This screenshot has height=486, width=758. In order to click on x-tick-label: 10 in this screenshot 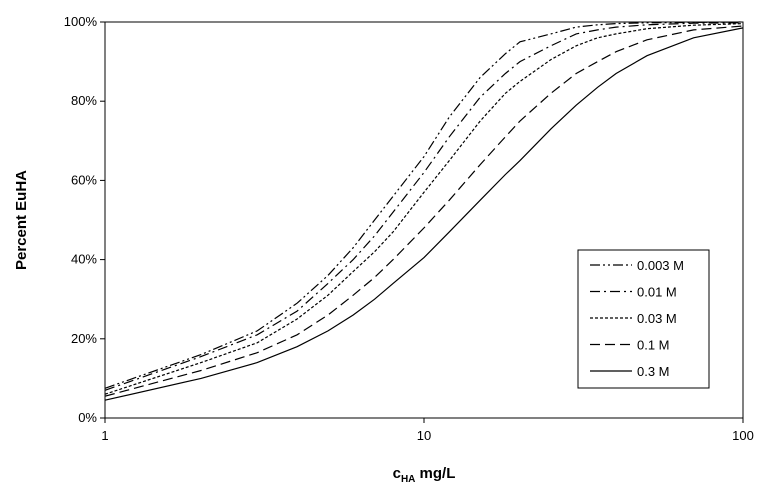, I will do `click(424, 435)`.